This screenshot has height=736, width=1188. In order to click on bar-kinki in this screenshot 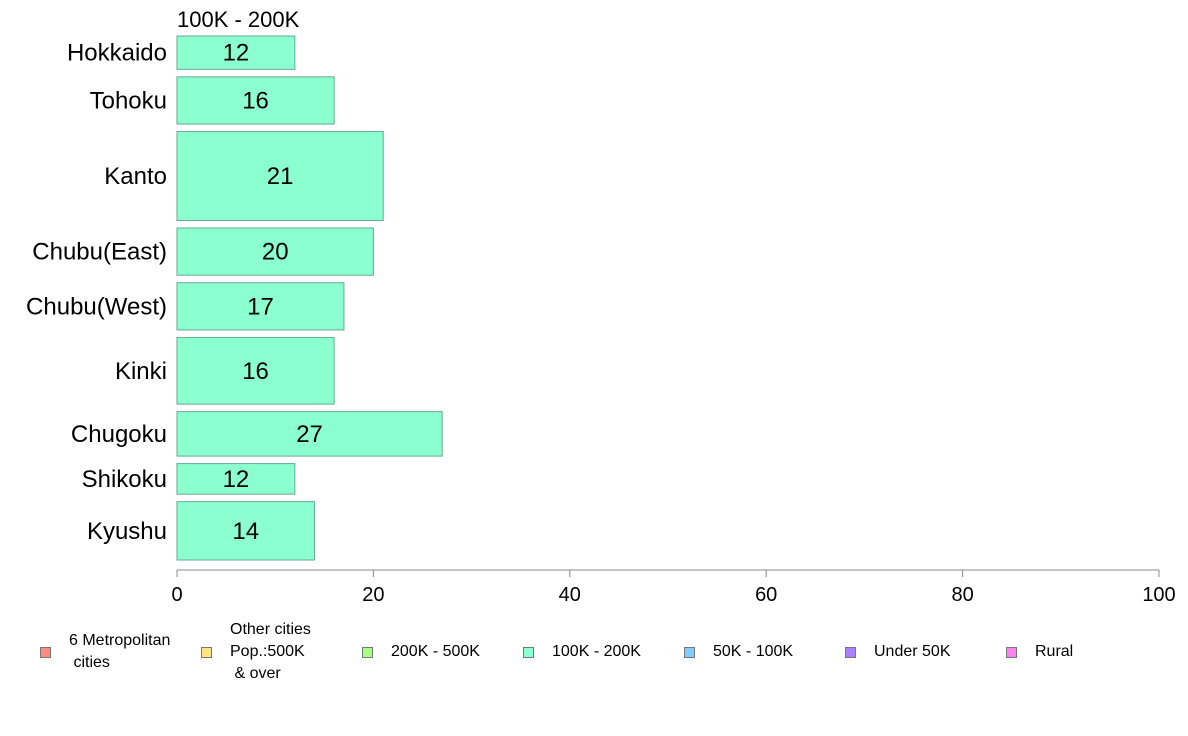, I will do `click(255, 370)`.